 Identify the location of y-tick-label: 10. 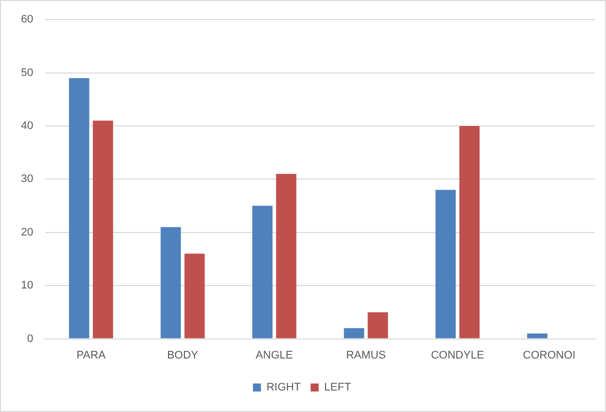
(27, 286).